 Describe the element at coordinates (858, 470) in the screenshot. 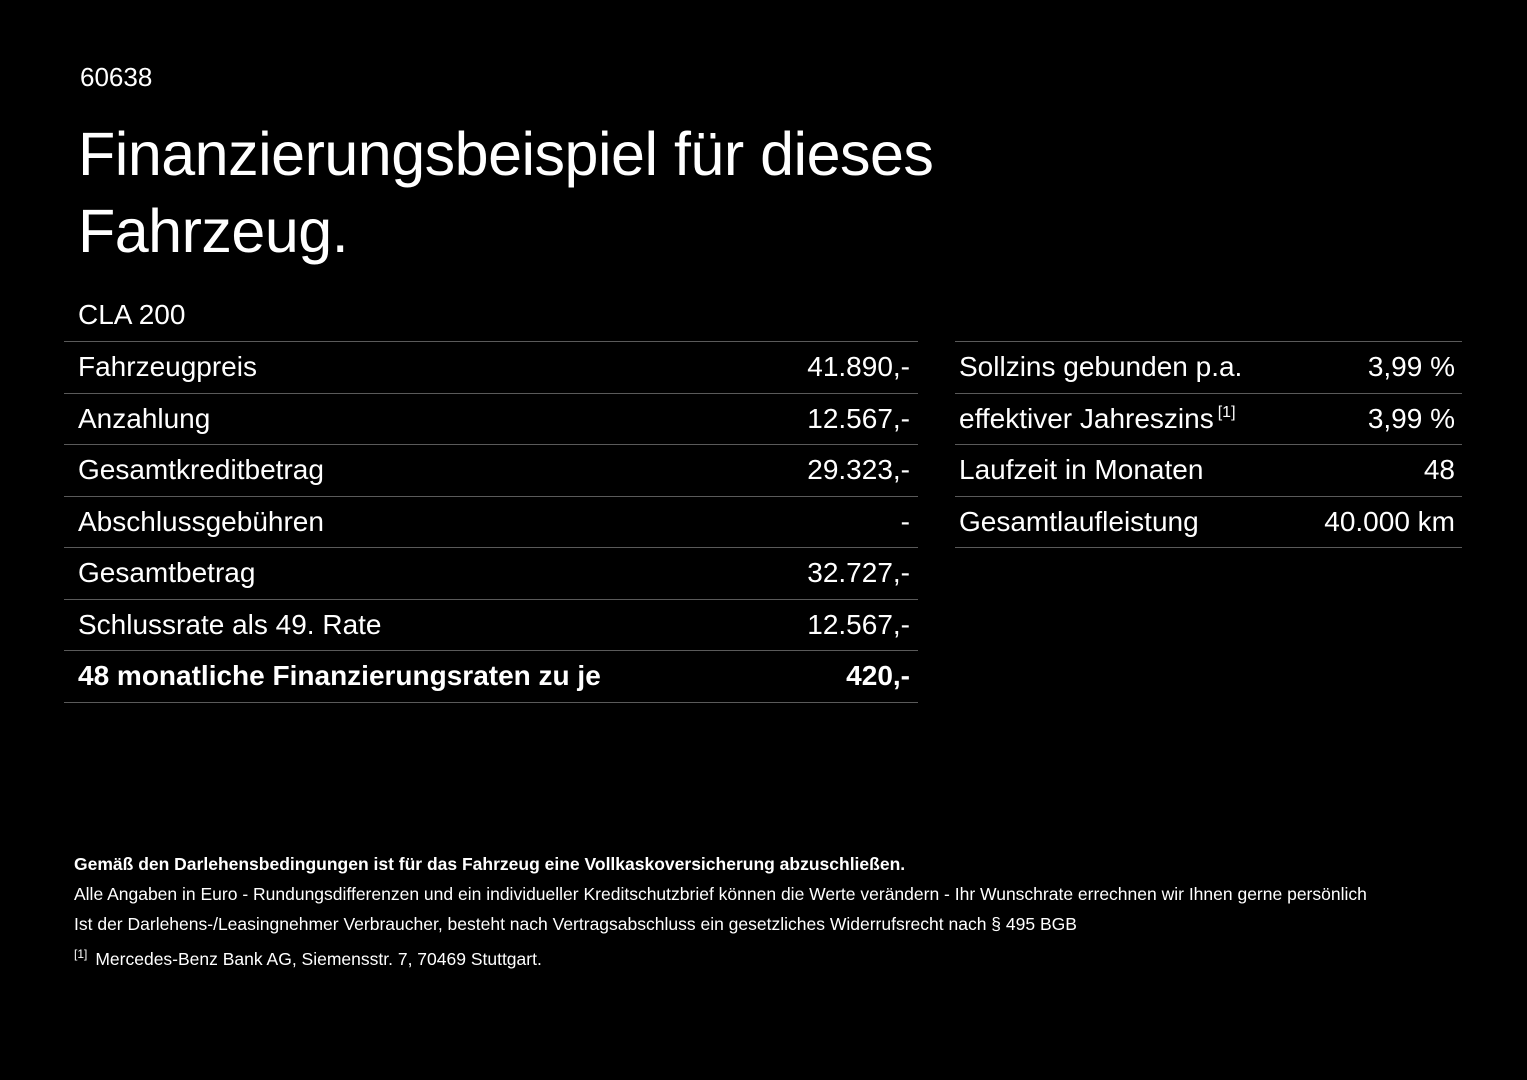

I see `row-value: 29.323,-` at that location.